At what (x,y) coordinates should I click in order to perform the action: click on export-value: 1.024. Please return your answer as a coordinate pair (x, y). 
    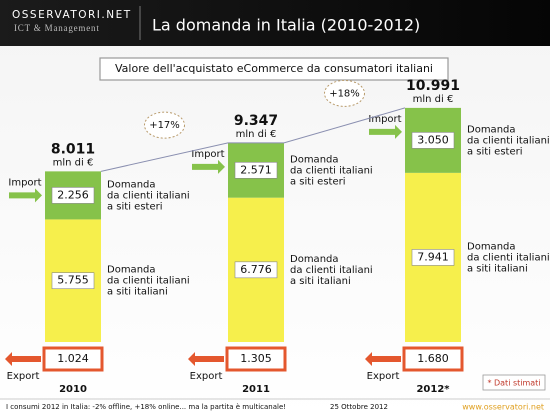
    Looking at the image, I should click on (73, 358).